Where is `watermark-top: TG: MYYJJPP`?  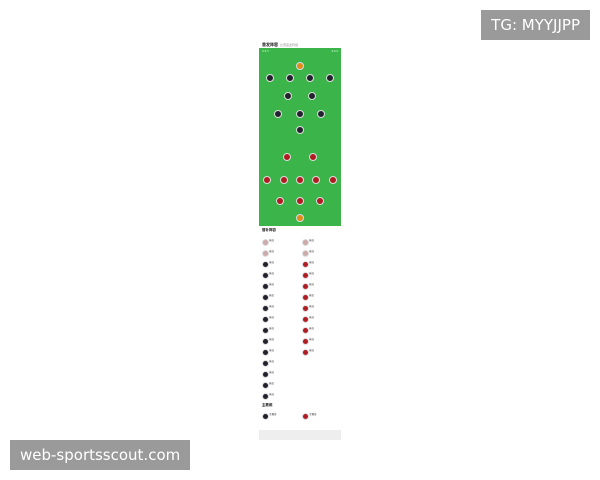 watermark-top: TG: MYYJJPP is located at coordinates (535, 25).